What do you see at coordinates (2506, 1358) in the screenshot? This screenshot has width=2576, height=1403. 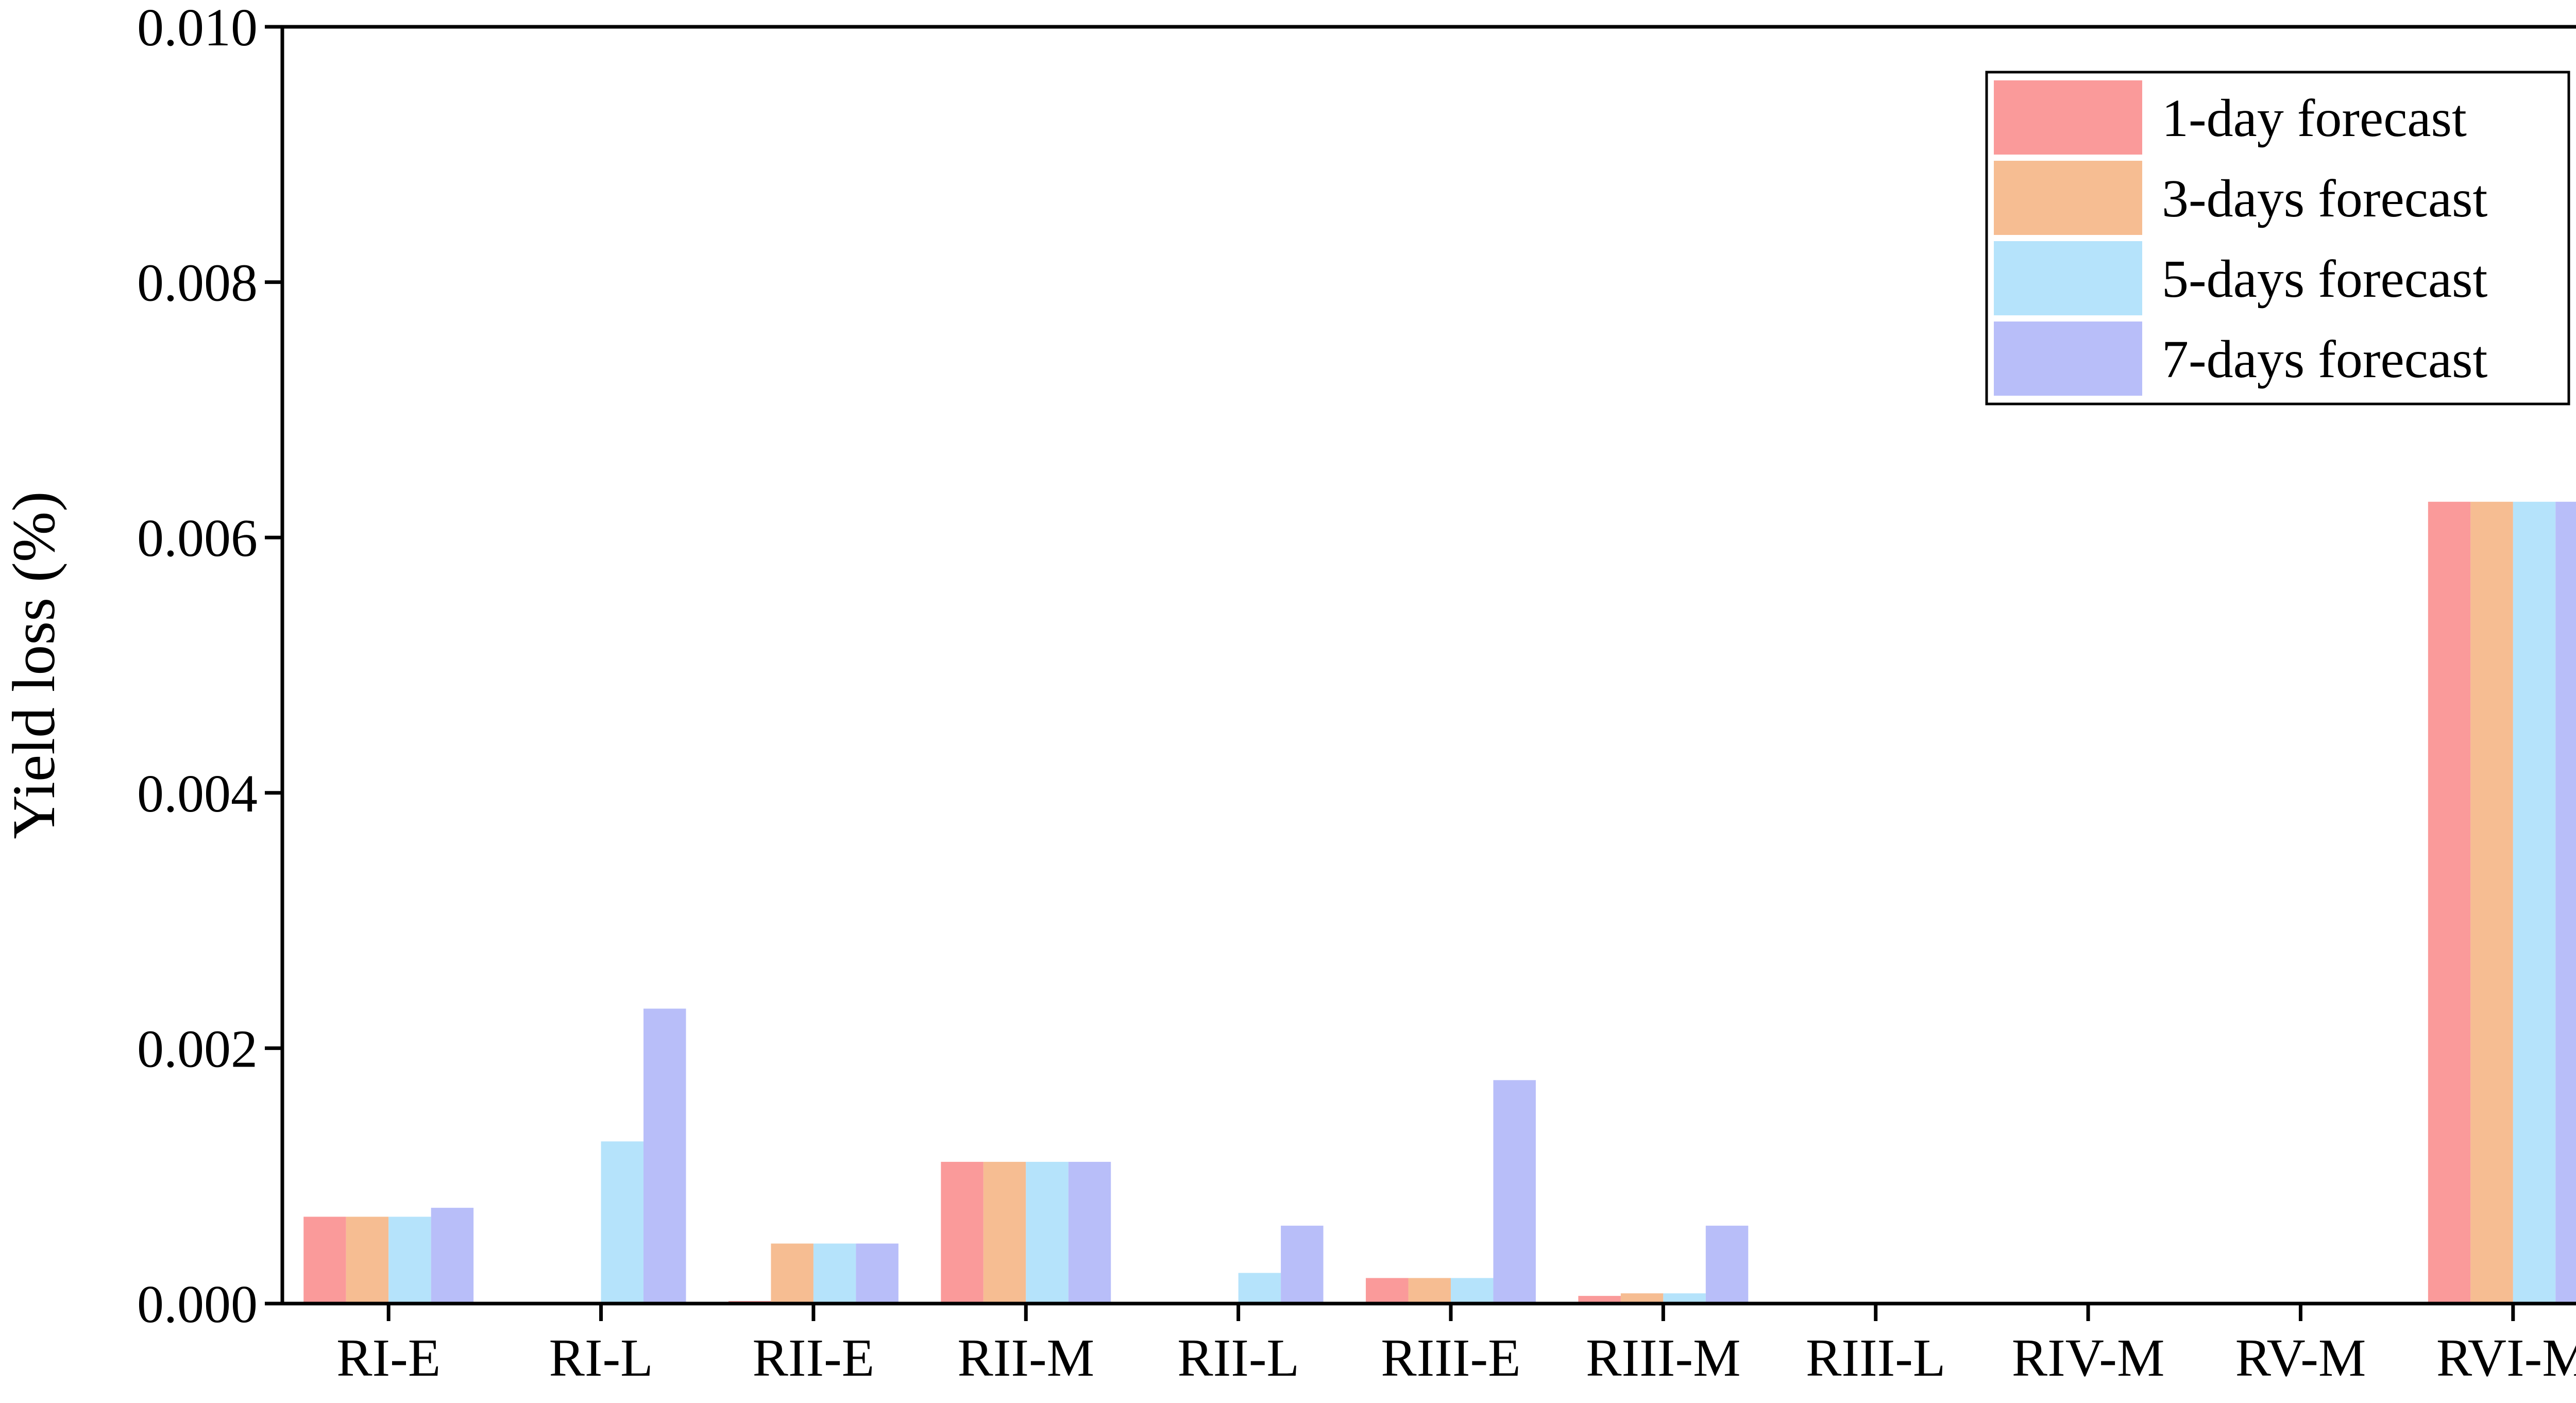 I see `x-tick-label: RVI-M` at bounding box center [2506, 1358].